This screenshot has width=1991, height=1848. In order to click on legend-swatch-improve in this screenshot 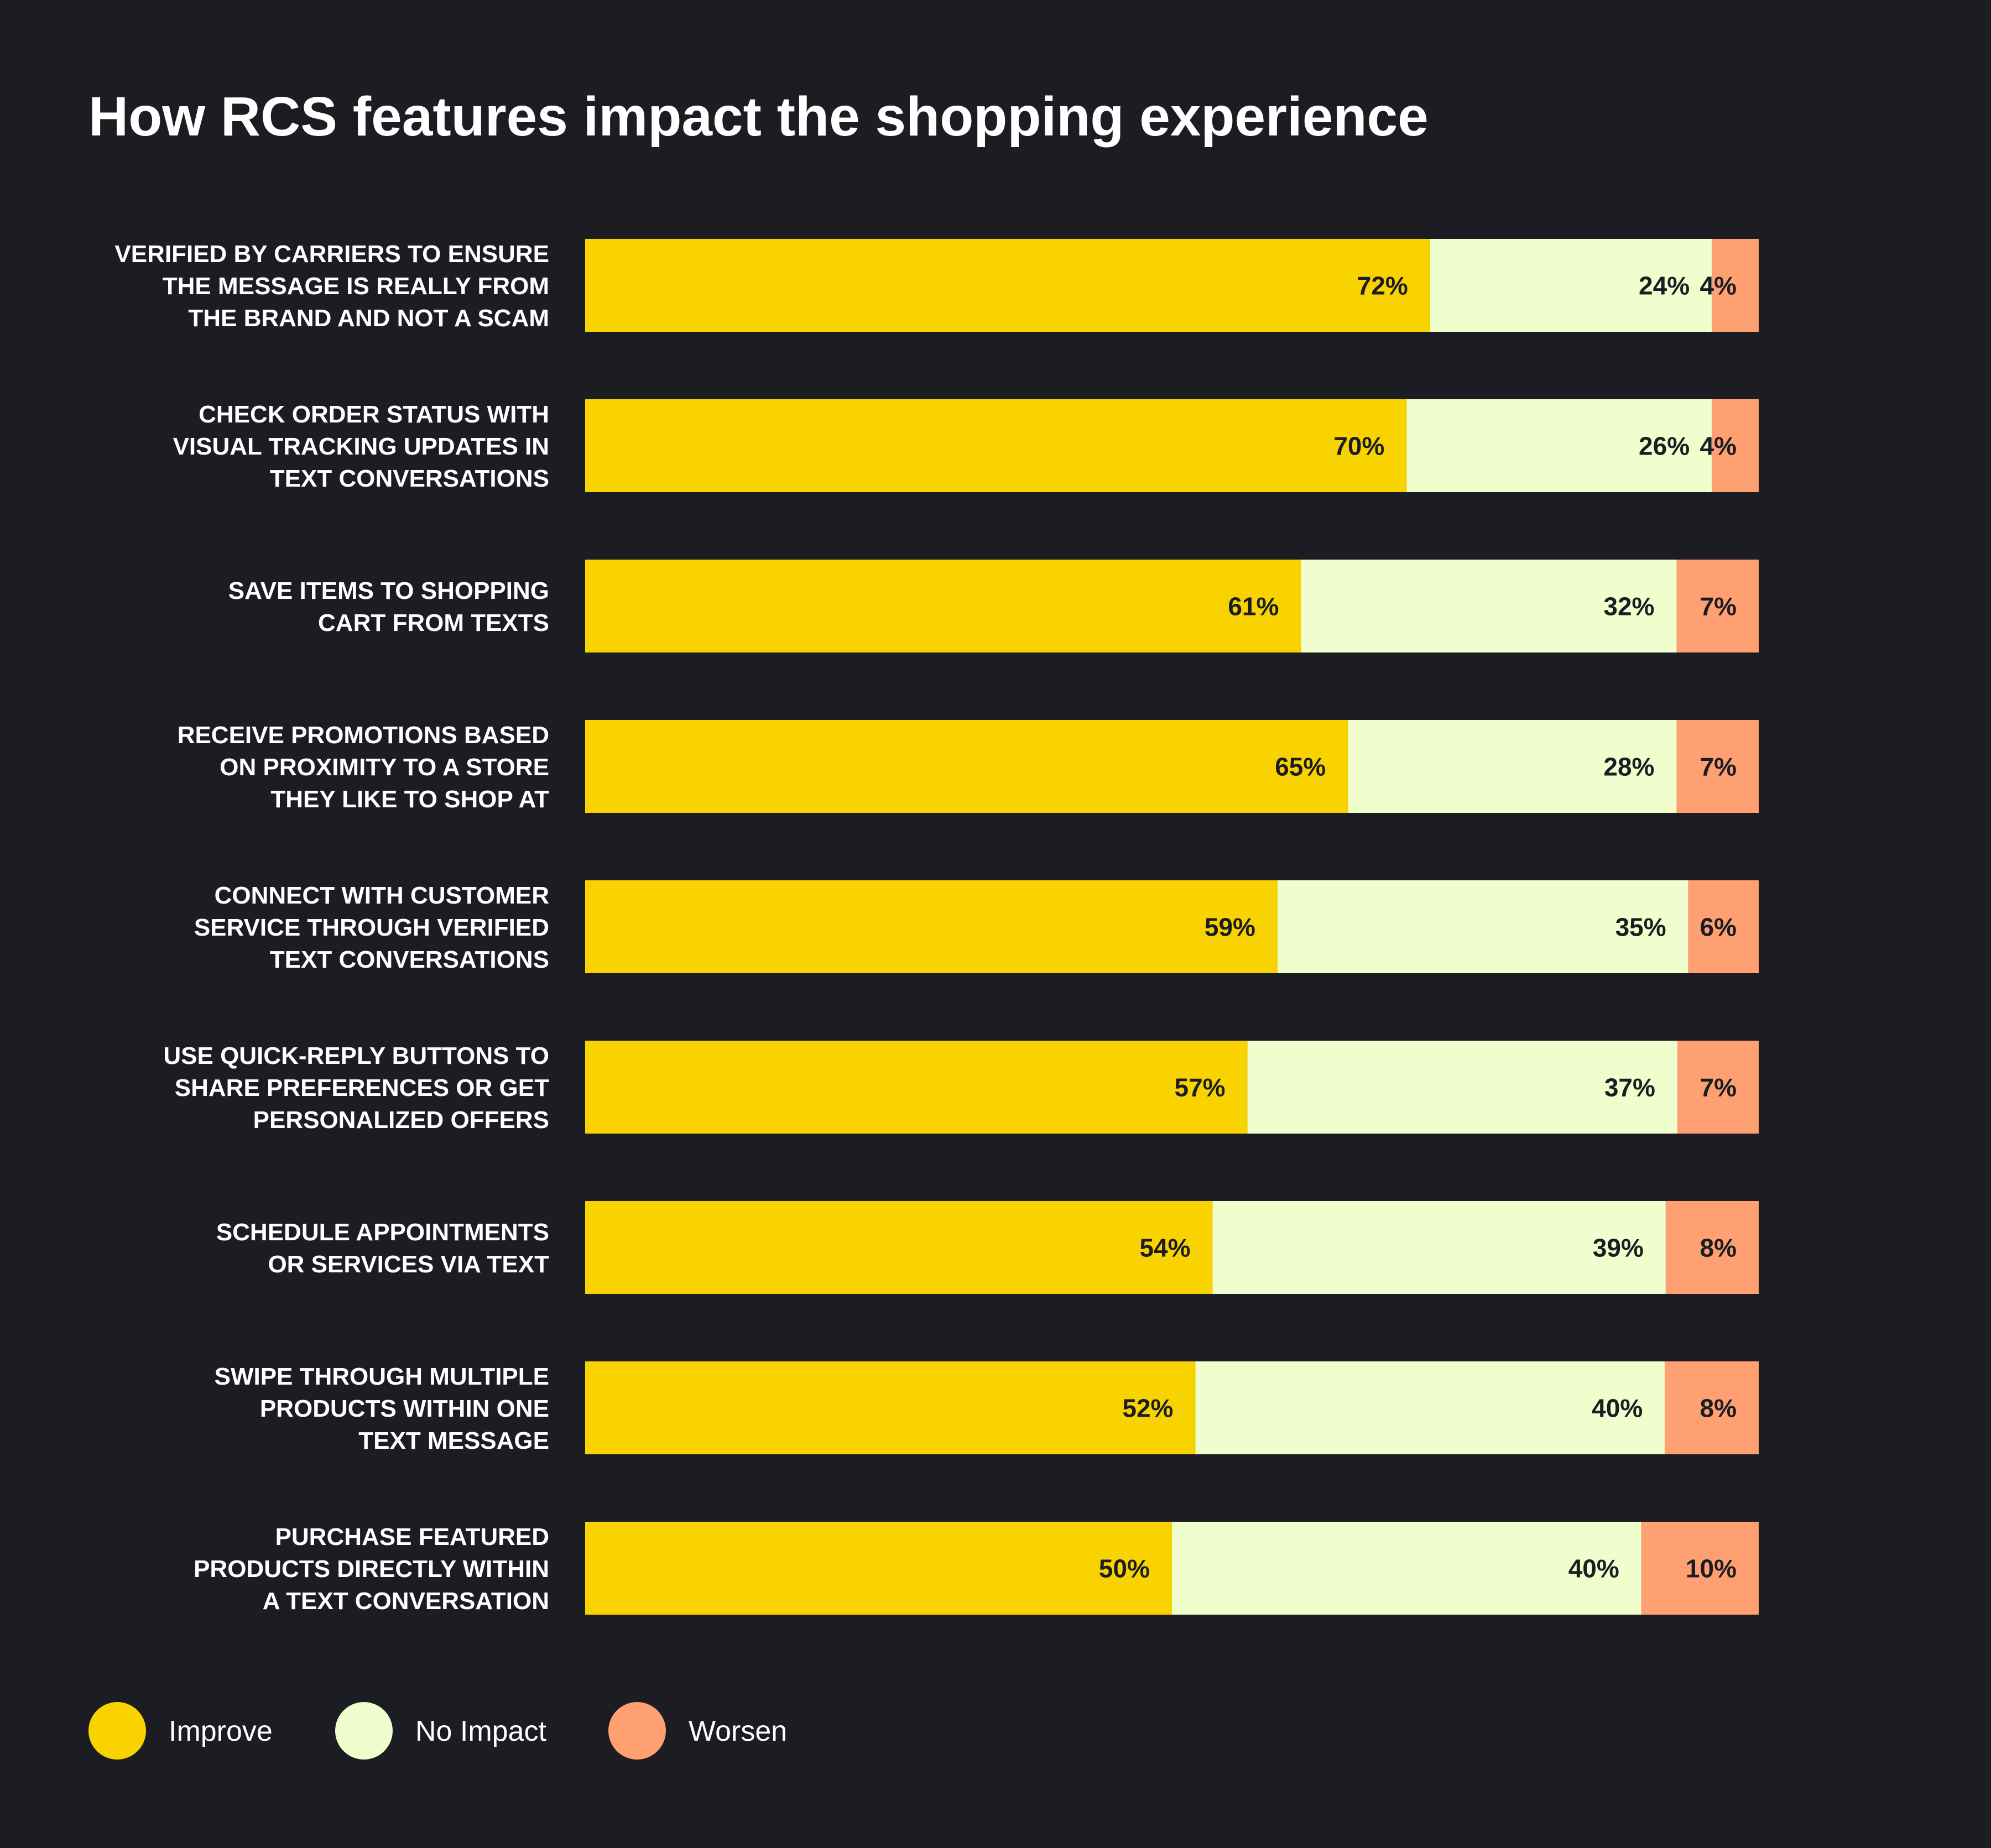, I will do `click(117, 1731)`.